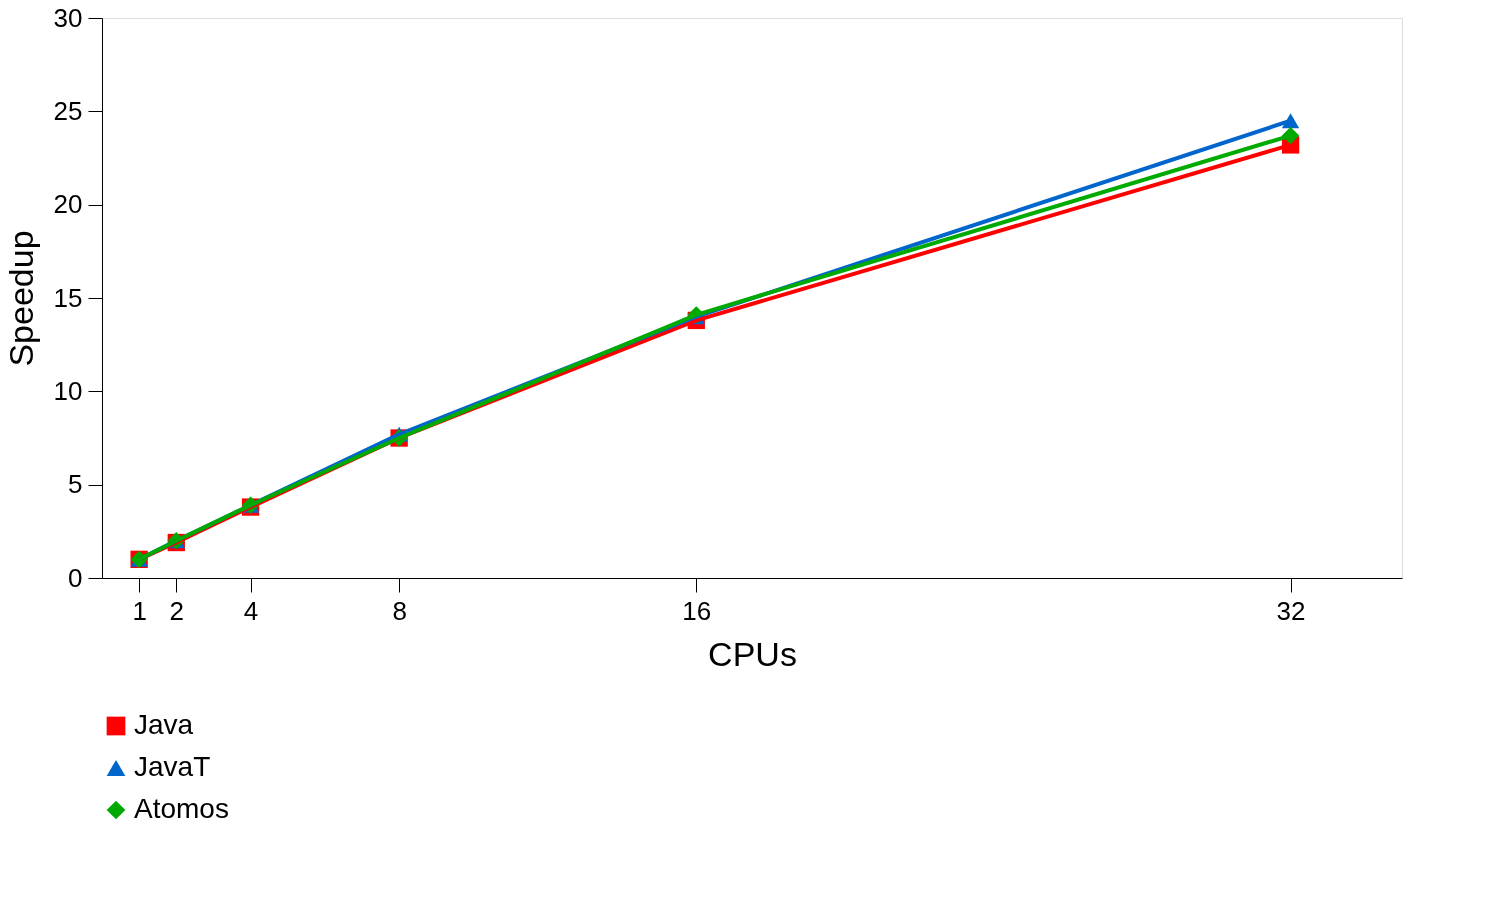  I want to click on y-tick-label: 25, so click(68, 110).